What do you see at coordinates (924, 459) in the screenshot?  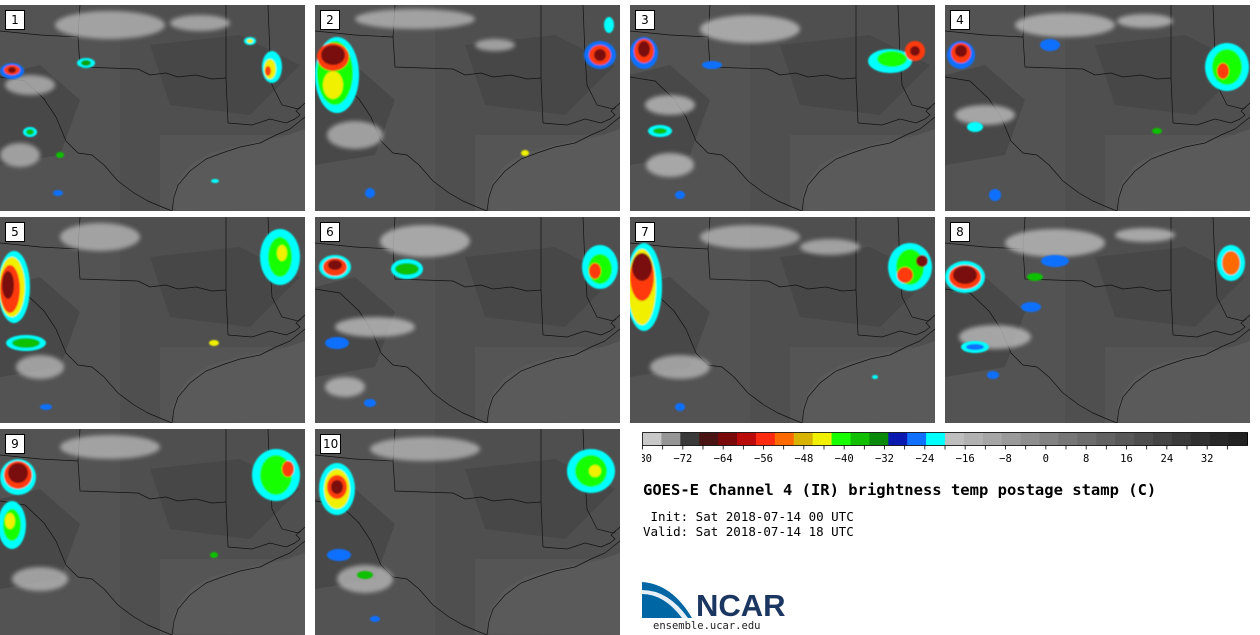 I see `colorbar-tick-label: −24` at bounding box center [924, 459].